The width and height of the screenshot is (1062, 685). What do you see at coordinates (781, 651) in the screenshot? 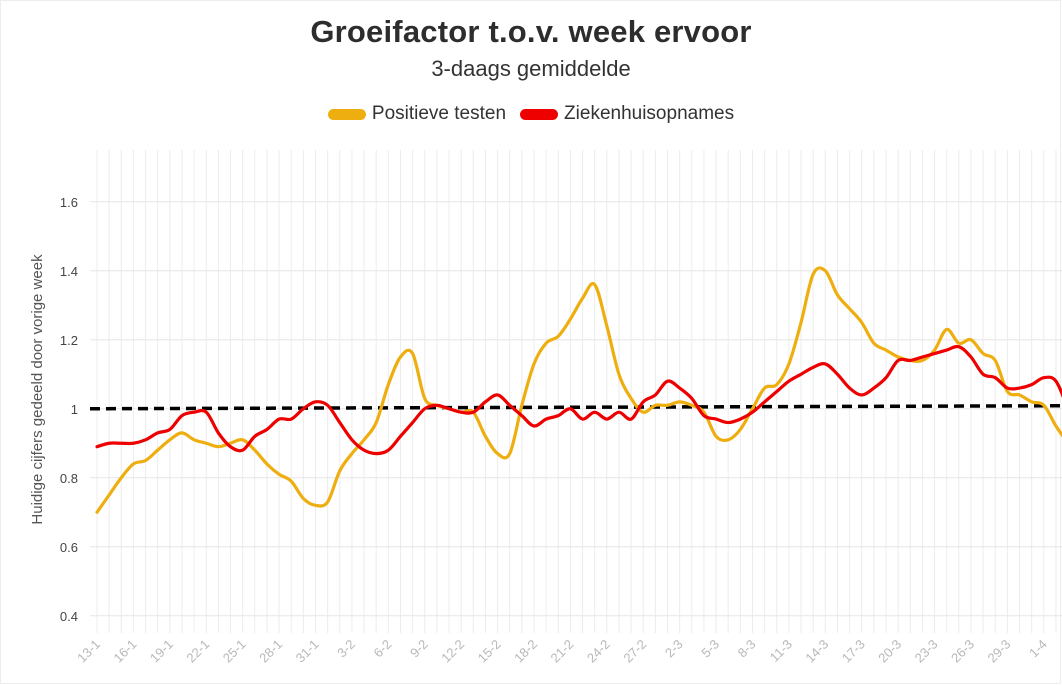
I see `x-tick-label: 11-3` at bounding box center [781, 651].